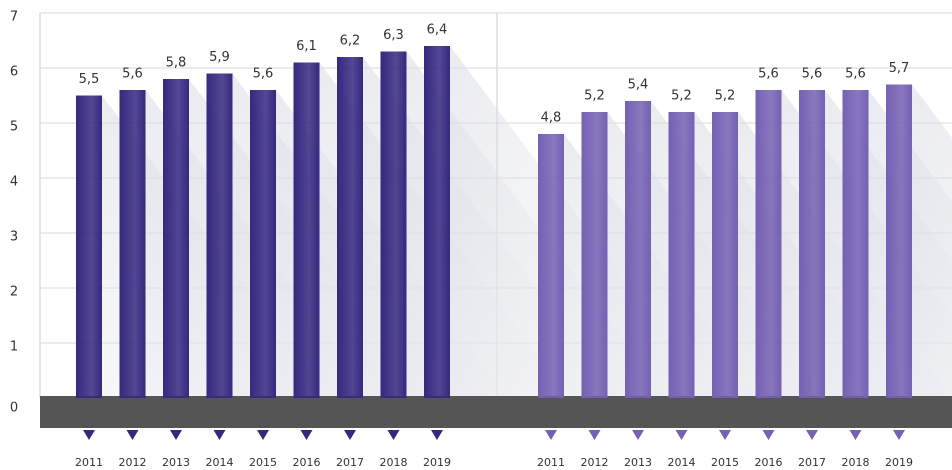 The height and width of the screenshot is (470, 952). I want to click on y-tick-label: 2, so click(14, 292).